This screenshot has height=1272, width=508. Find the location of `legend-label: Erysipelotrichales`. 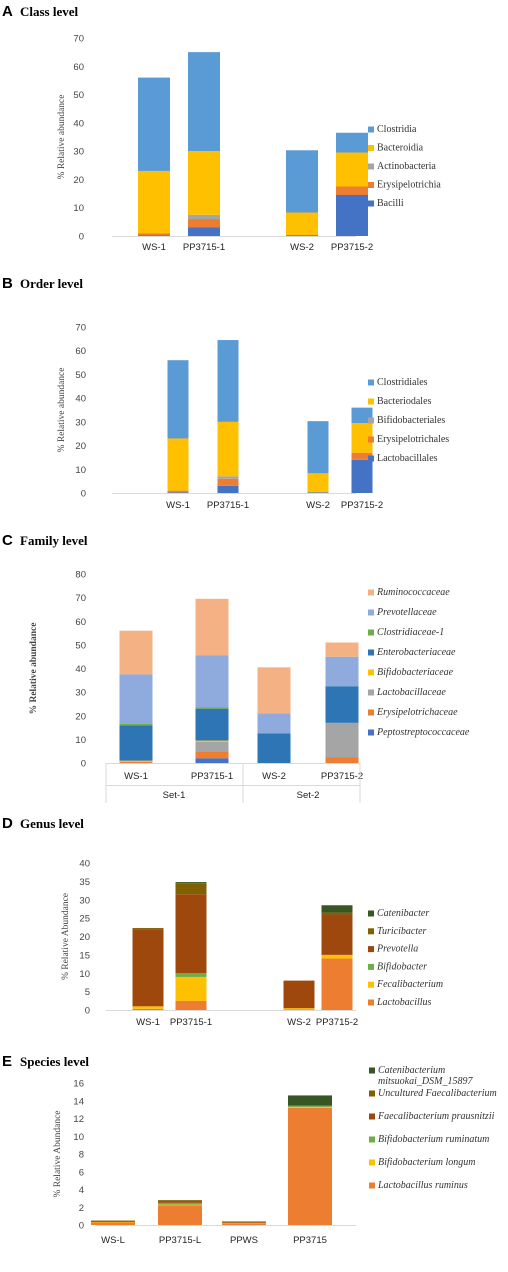

legend-label: Erysipelotrichales is located at coordinates (413, 439).